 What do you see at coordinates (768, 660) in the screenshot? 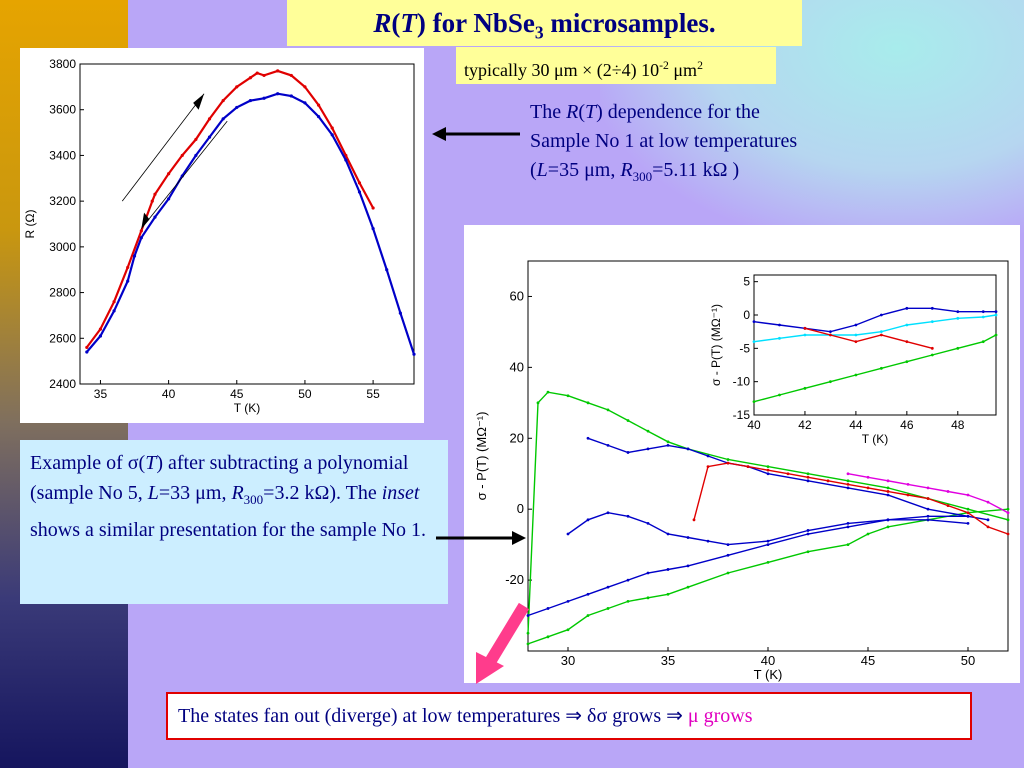
I see `sigma-x-tick-label: 40` at bounding box center [768, 660].